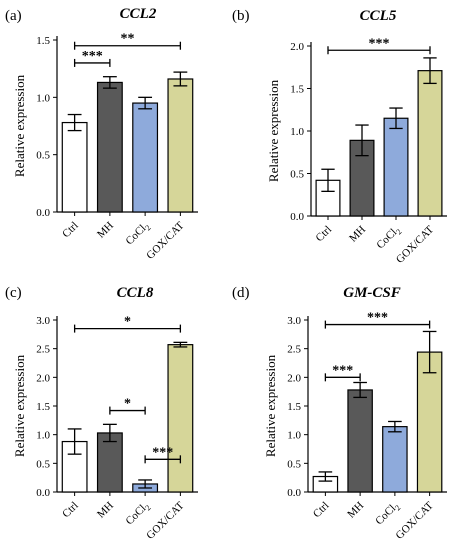 This screenshot has height=550, width=455. What do you see at coordinates (372, 293) in the screenshot?
I see `chart-title: GM-CSF` at bounding box center [372, 293].